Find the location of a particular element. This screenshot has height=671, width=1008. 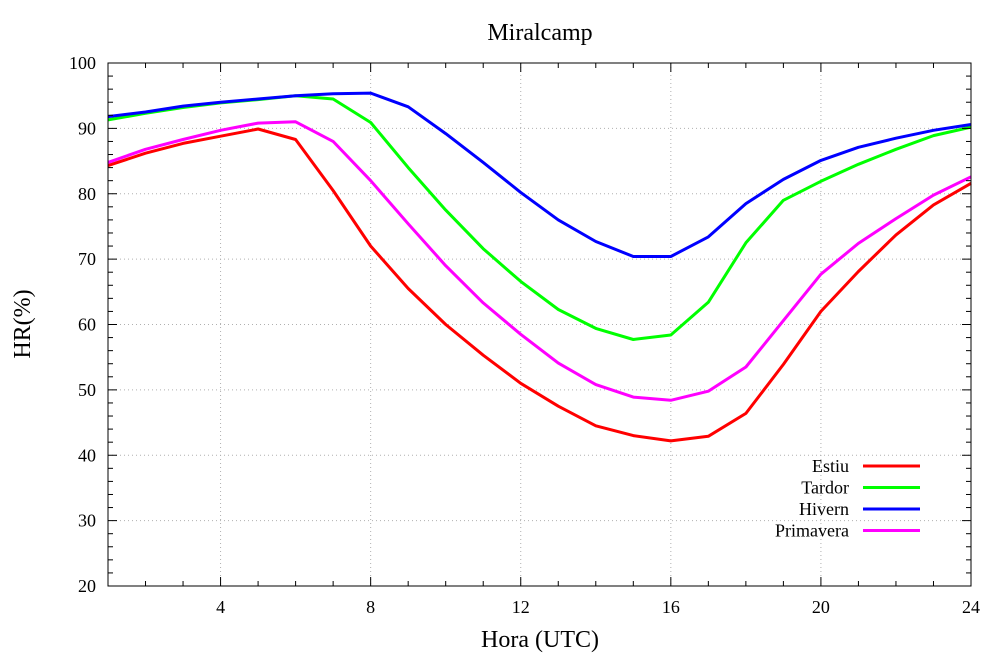

y-tick-label: 40 is located at coordinates (87, 455).